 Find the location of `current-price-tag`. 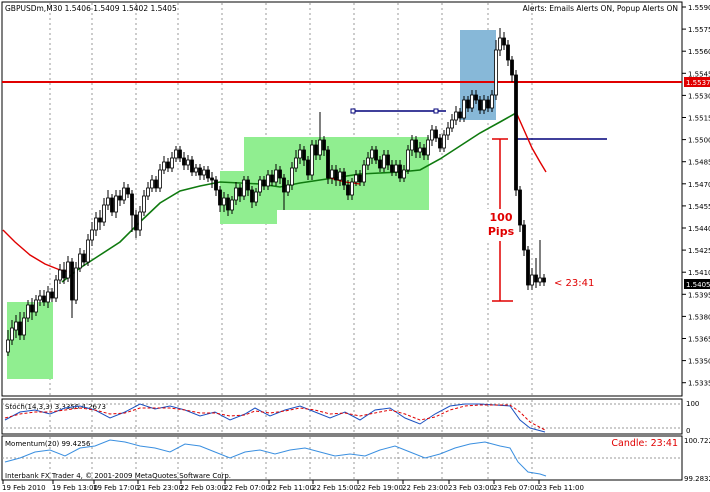

current-price-tag is located at coordinates (697, 284).